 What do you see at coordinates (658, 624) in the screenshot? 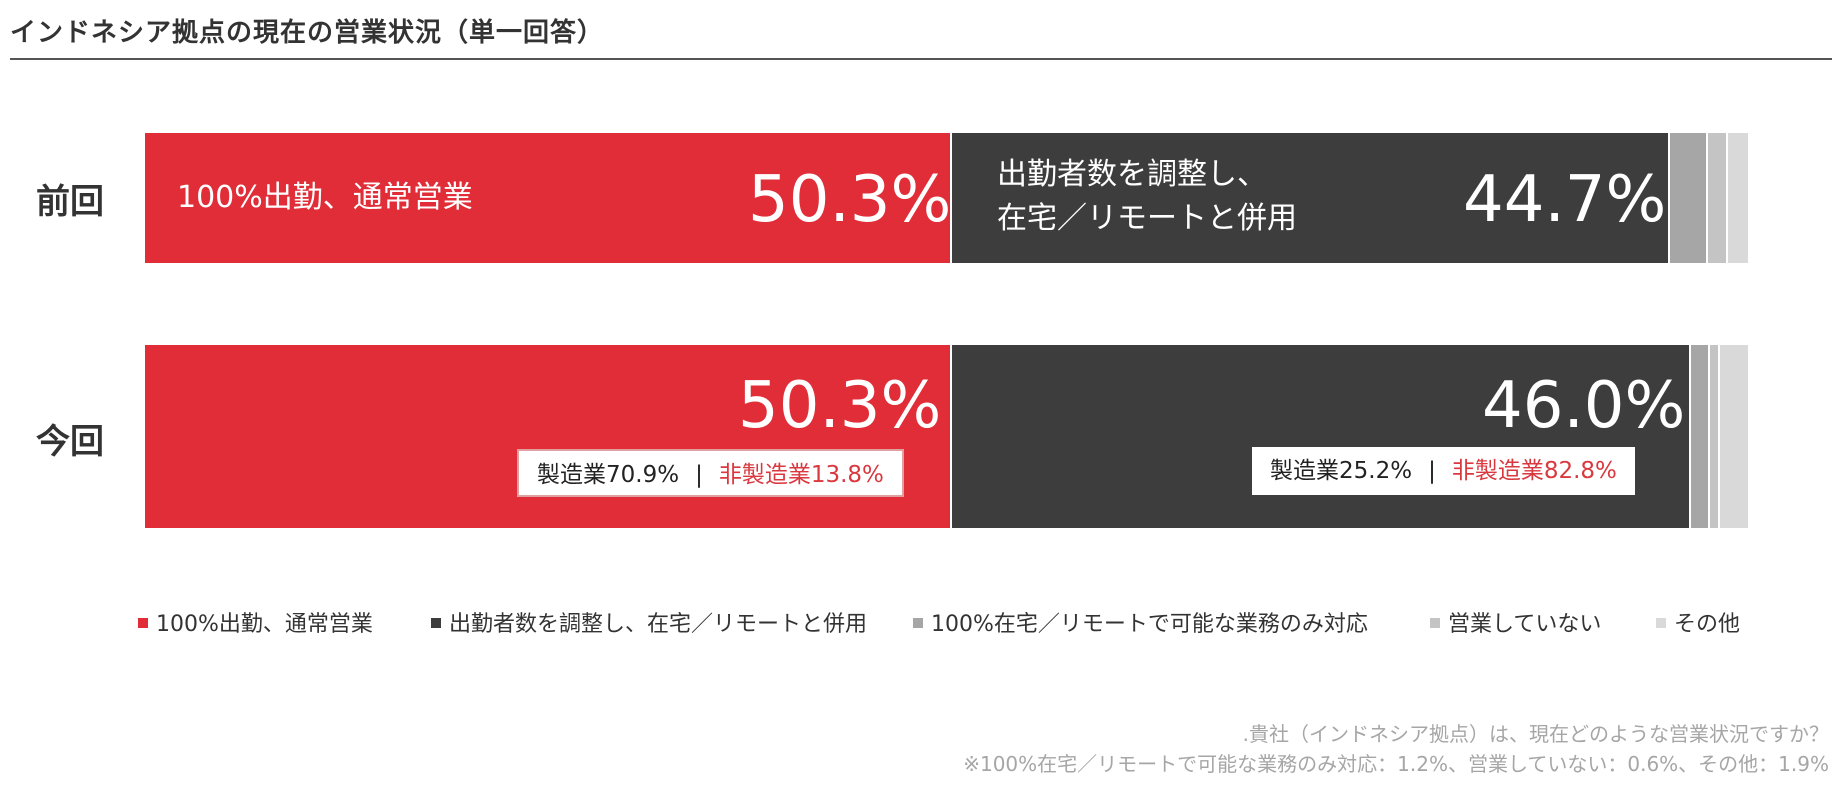
I see `legend-label: 出勤者数を調整し、在宅／リモートと併用` at bounding box center [658, 624].